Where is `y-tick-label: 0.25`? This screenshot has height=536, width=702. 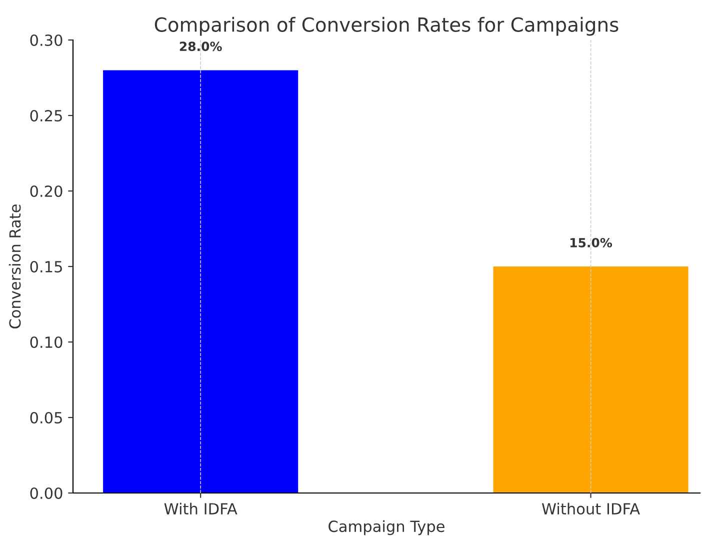 y-tick-label: 0.25 is located at coordinates (46, 116).